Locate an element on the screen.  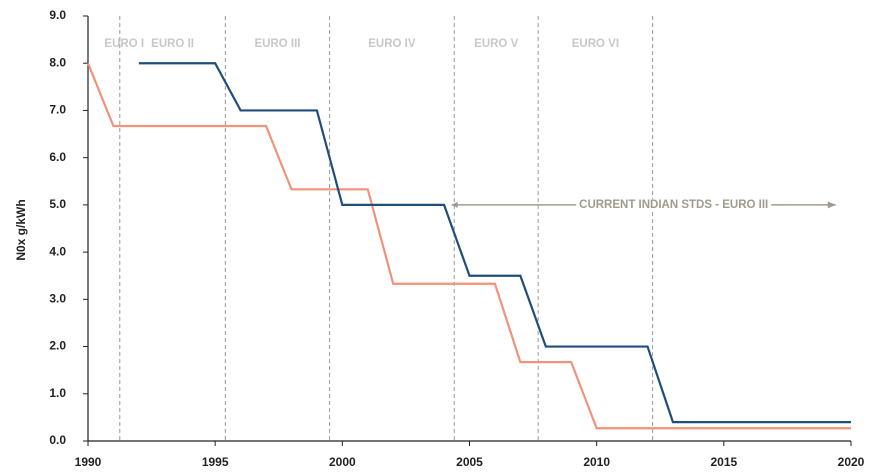
y-tick-label: 5.0 is located at coordinates (57, 204).